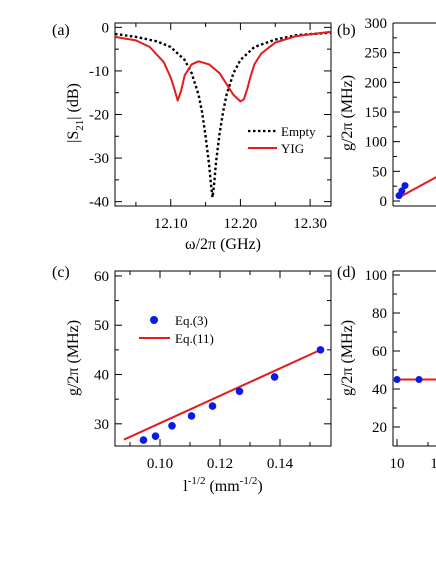  What do you see at coordinates (223, 115) in the screenshot?
I see `series-empty-line` at bounding box center [223, 115].